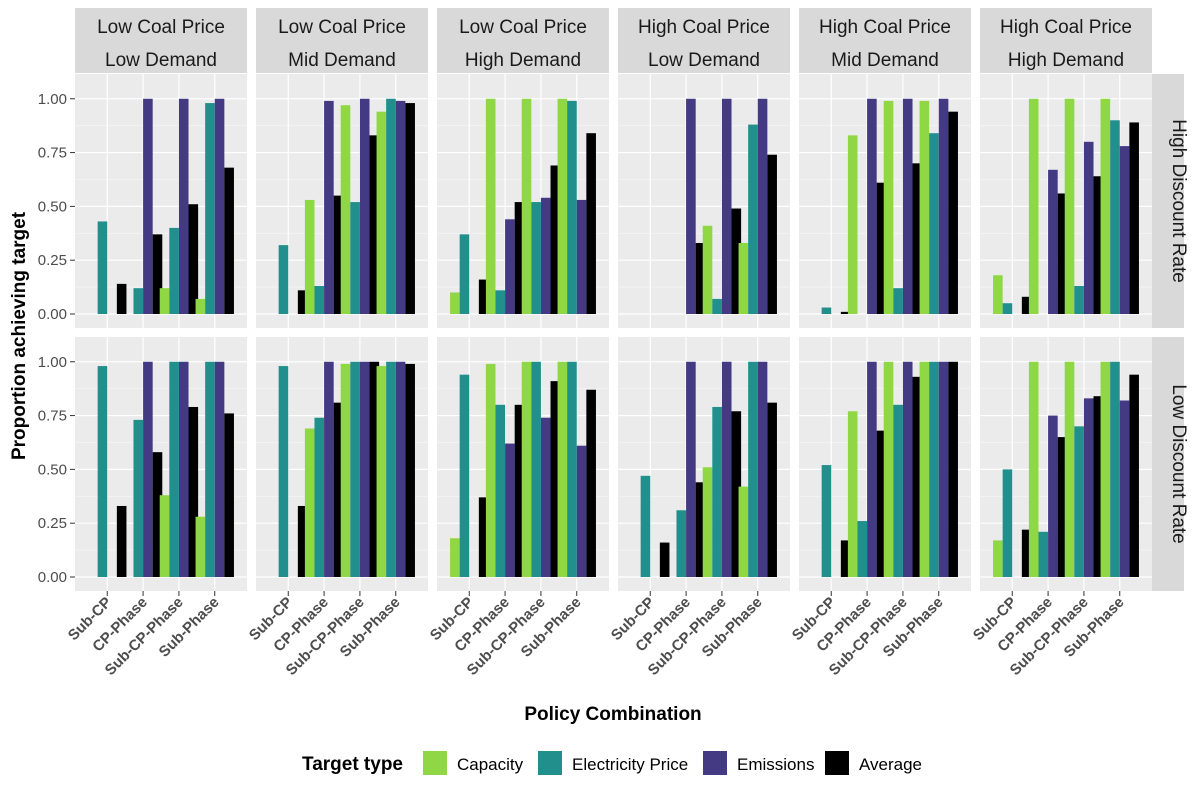 The width and height of the screenshot is (1193, 797). I want to click on x-axis-title: Policy Combination, so click(612, 714).